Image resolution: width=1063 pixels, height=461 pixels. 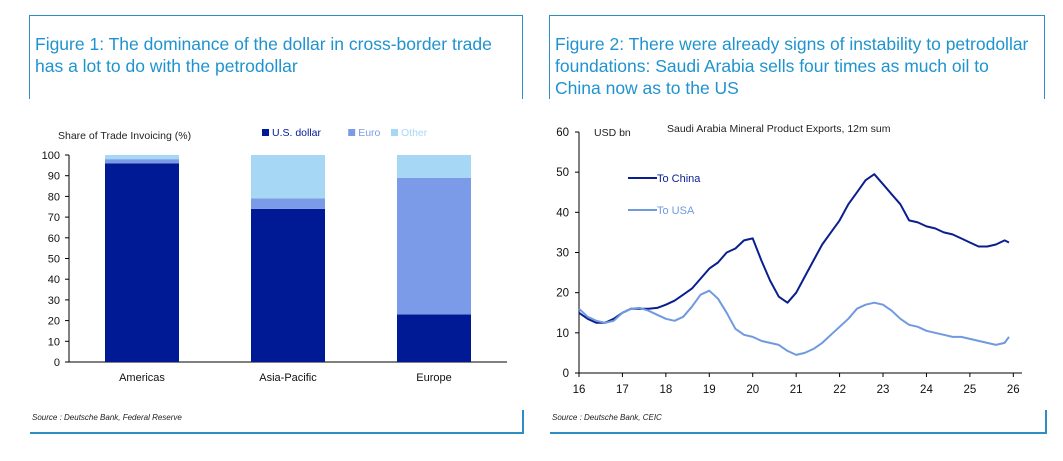 What do you see at coordinates (926, 390) in the screenshot?
I see `x-tick-label: 24` at bounding box center [926, 390].